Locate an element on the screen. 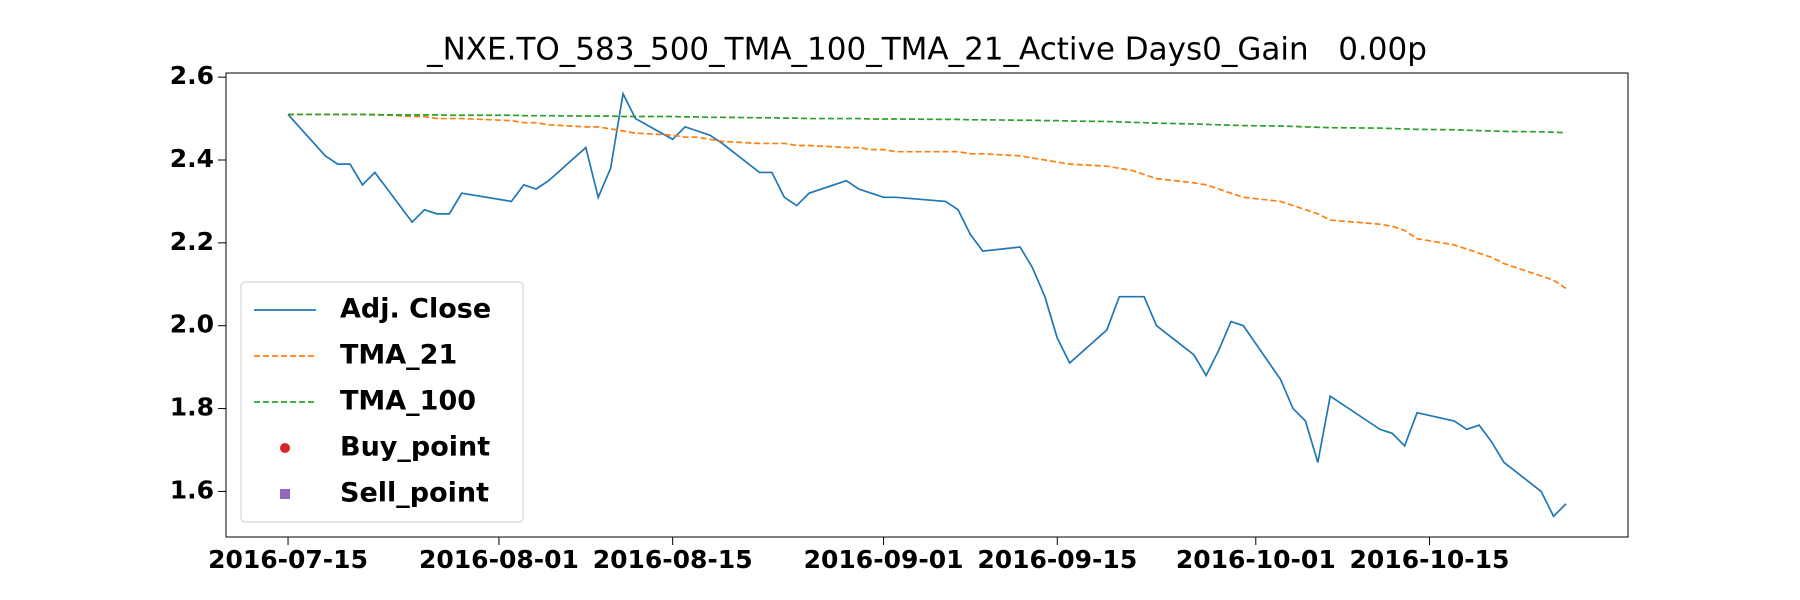 This screenshot has width=1800, height=600. x-tick-label: 2016-09-15 is located at coordinates (1057, 559).